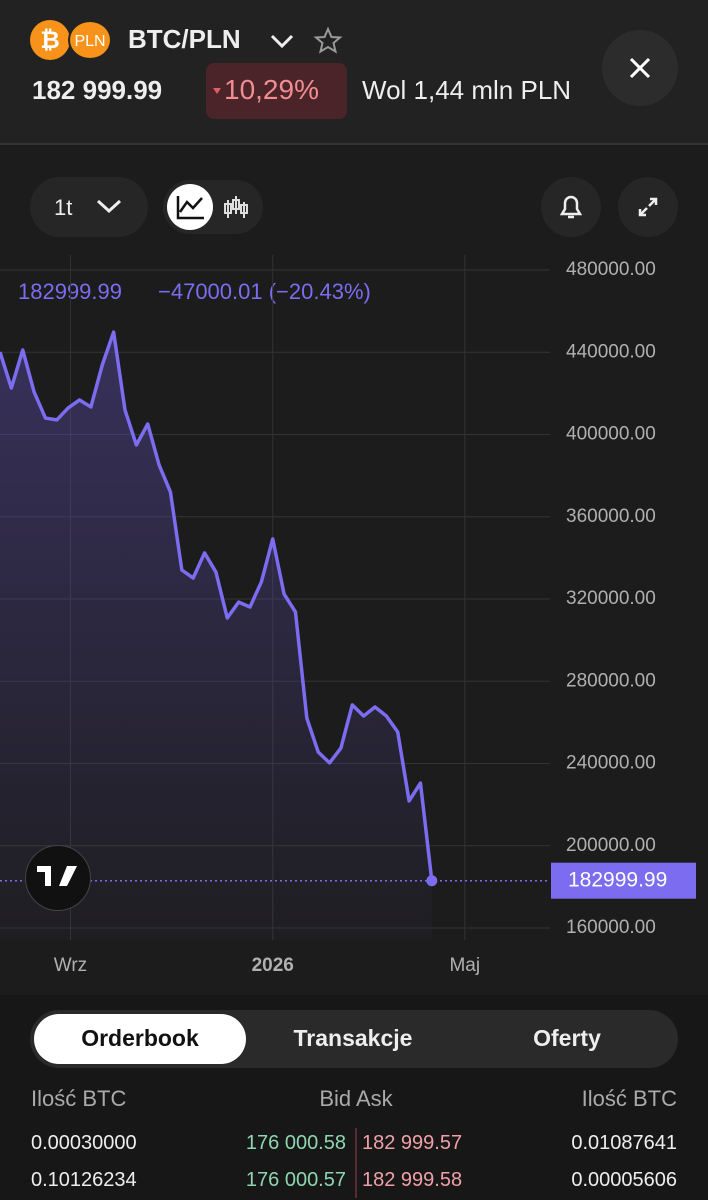 This screenshot has height=1200, width=708. What do you see at coordinates (353, 1038) in the screenshot?
I see `tab: Transakcje` at bounding box center [353, 1038].